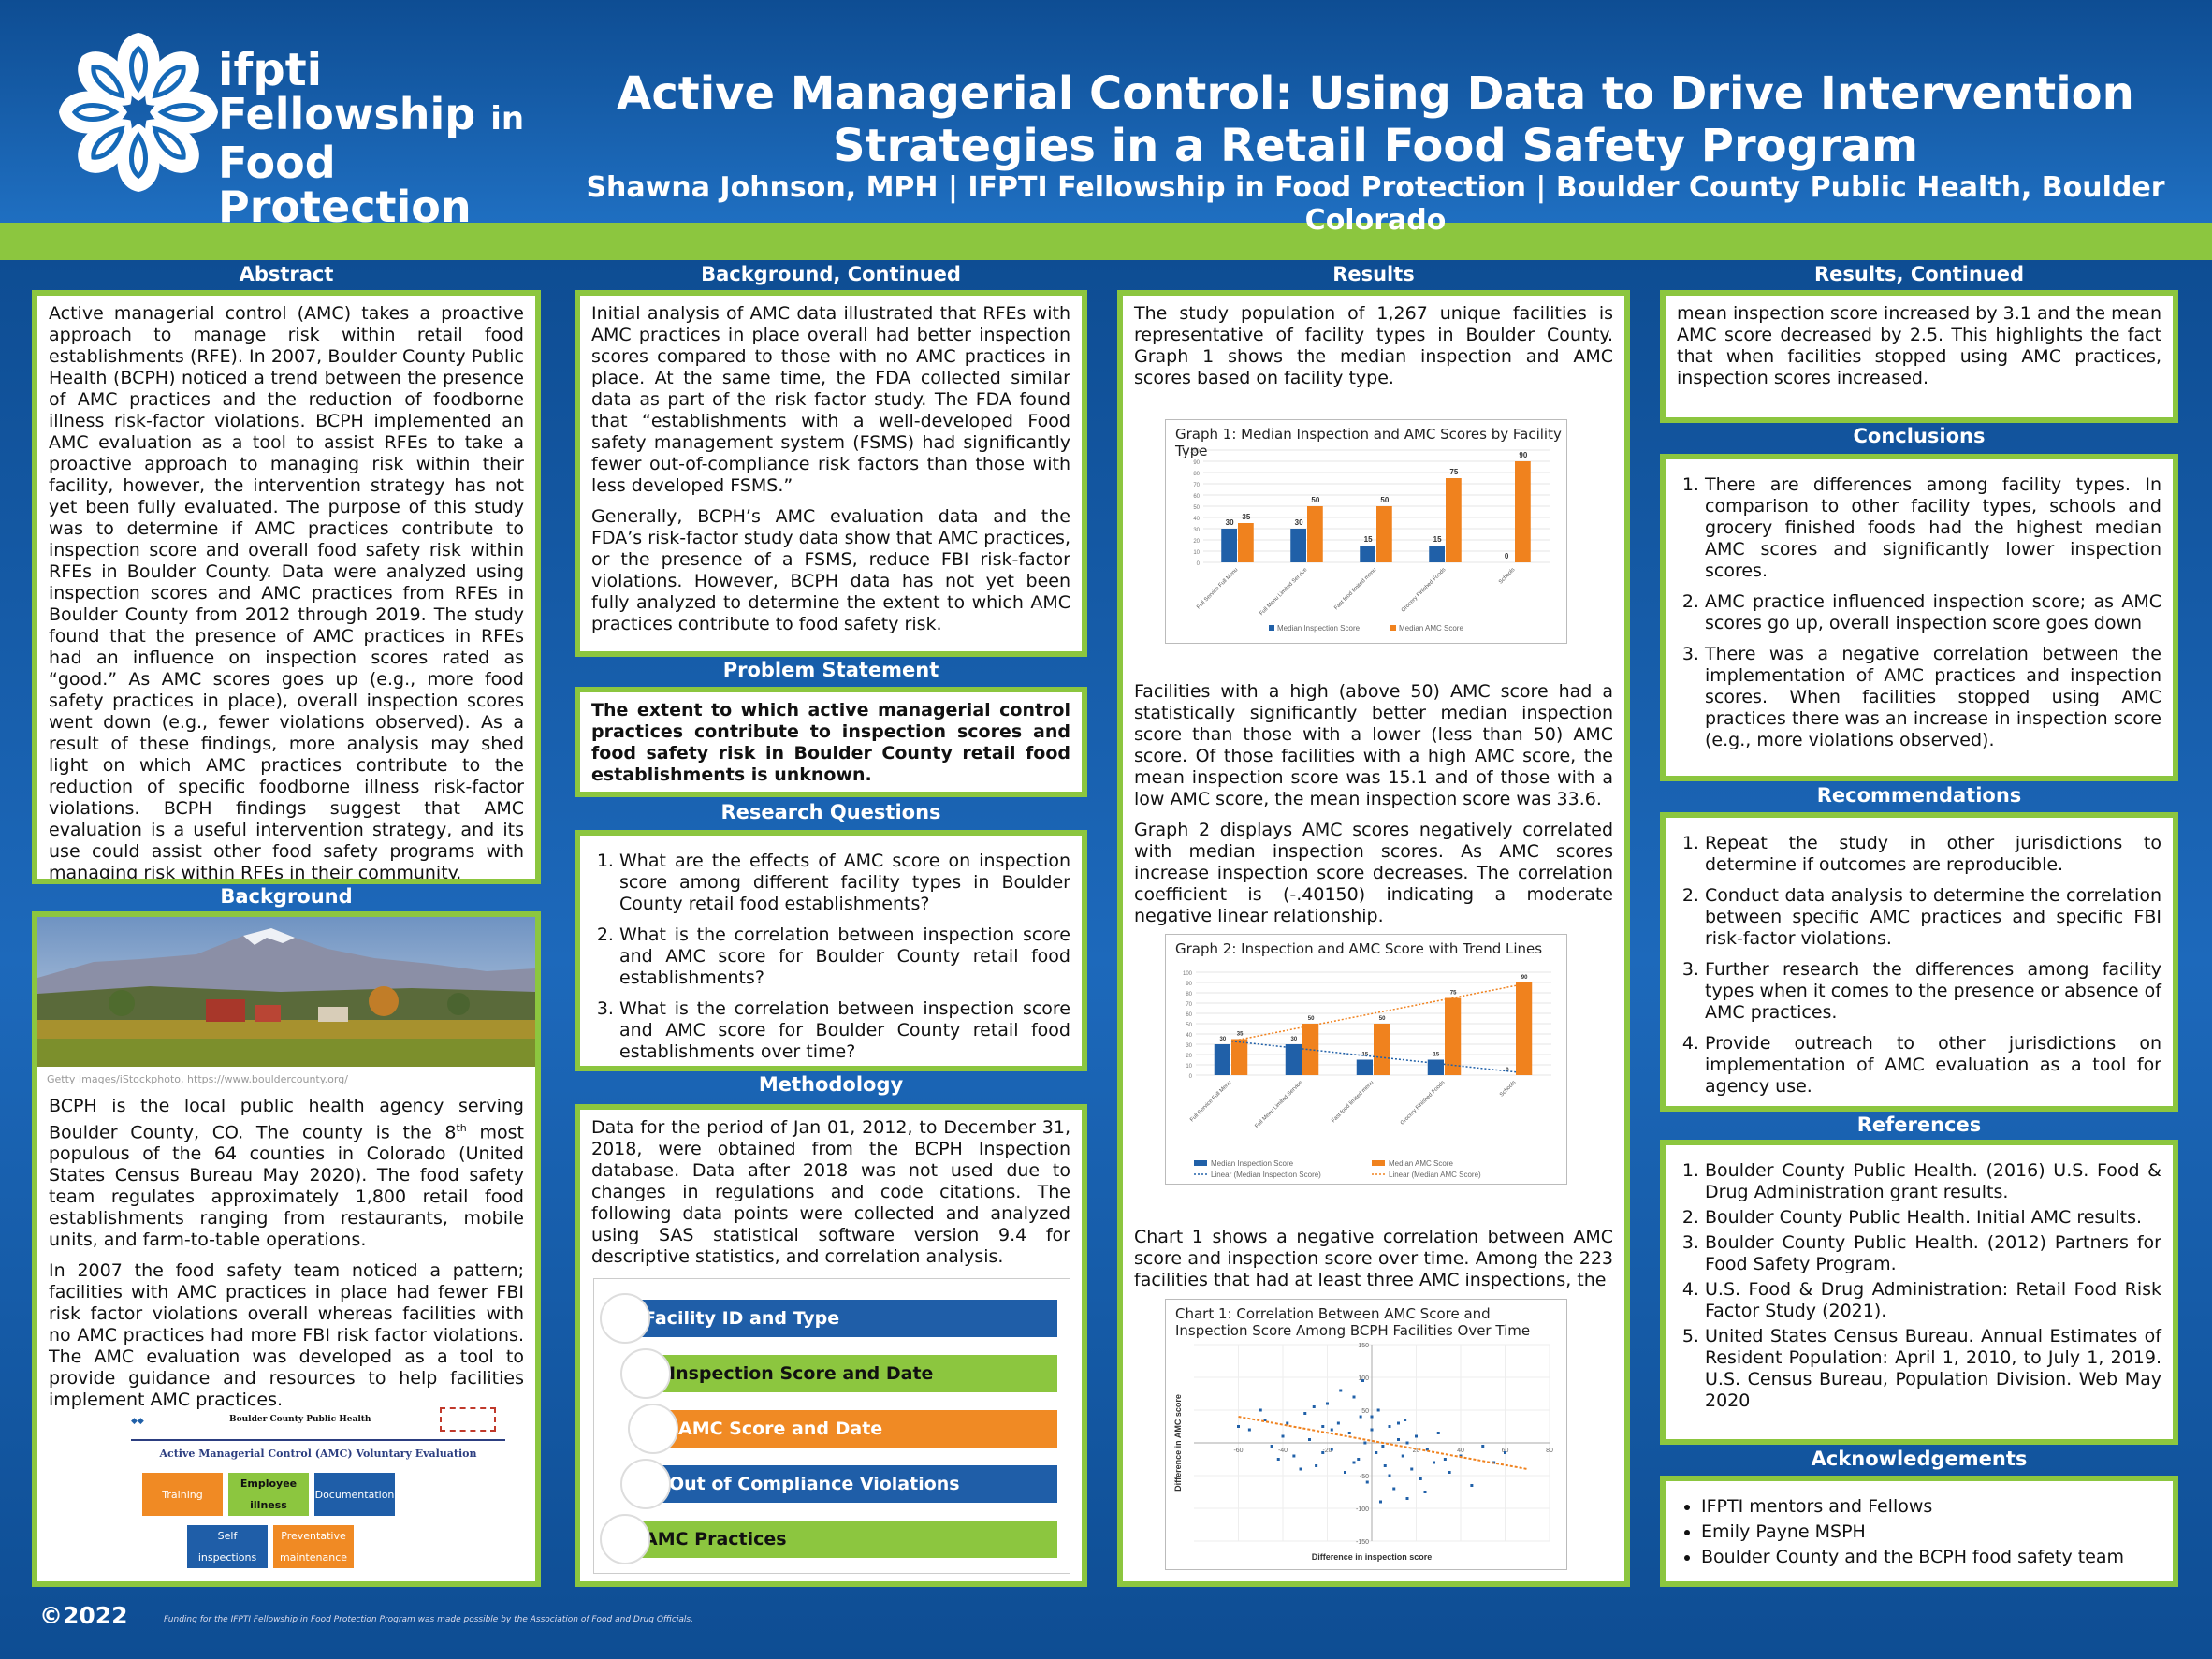 This screenshot has height=1659, width=2212. I want to click on x-tick-label: Full Menu Limited Service, so click(1279, 1105).